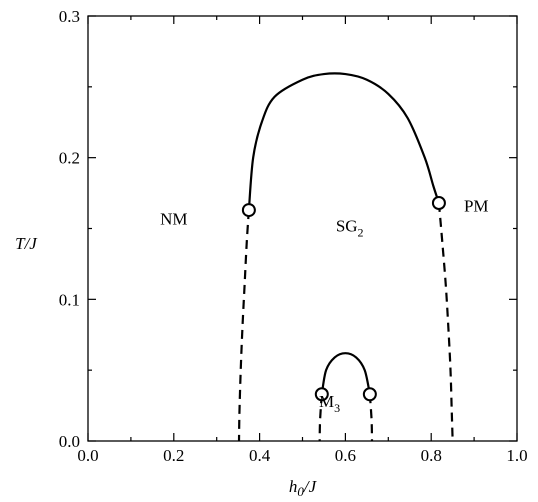 This screenshot has height=502, width=538. I want to click on region-label: SG2, so click(350, 227).